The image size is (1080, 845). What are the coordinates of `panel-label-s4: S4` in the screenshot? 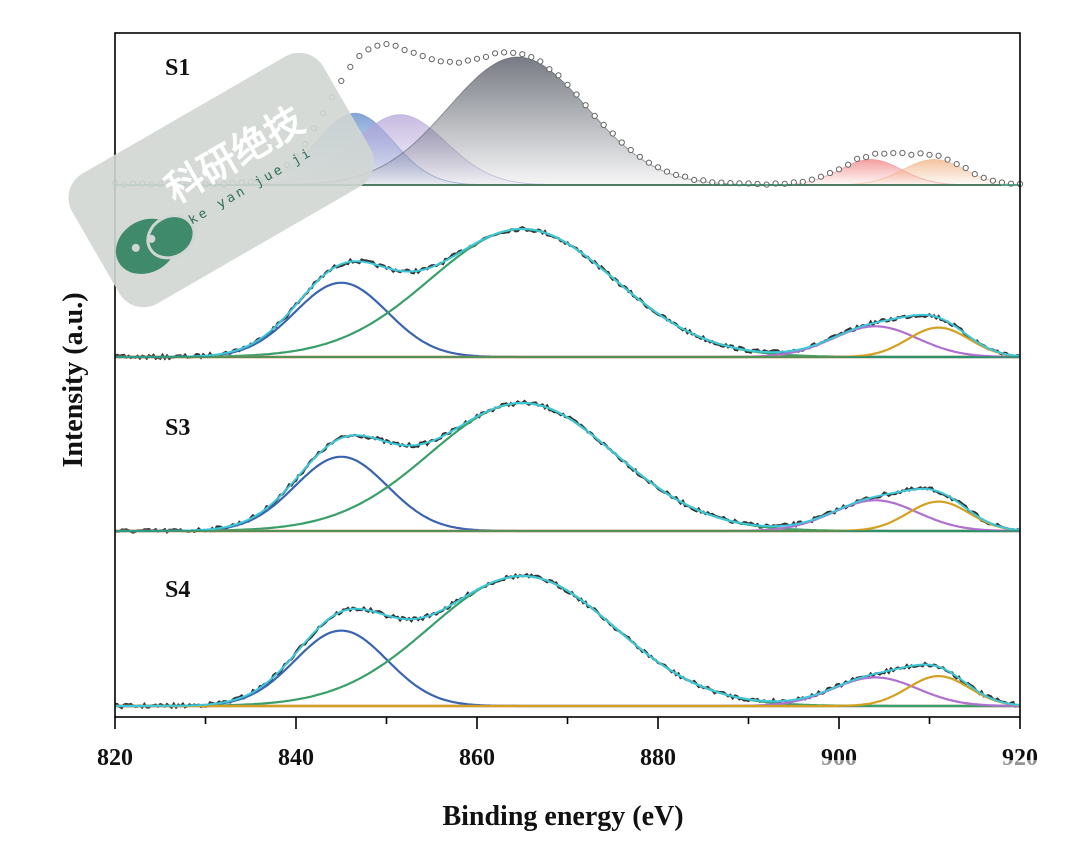 It's located at (177, 590).